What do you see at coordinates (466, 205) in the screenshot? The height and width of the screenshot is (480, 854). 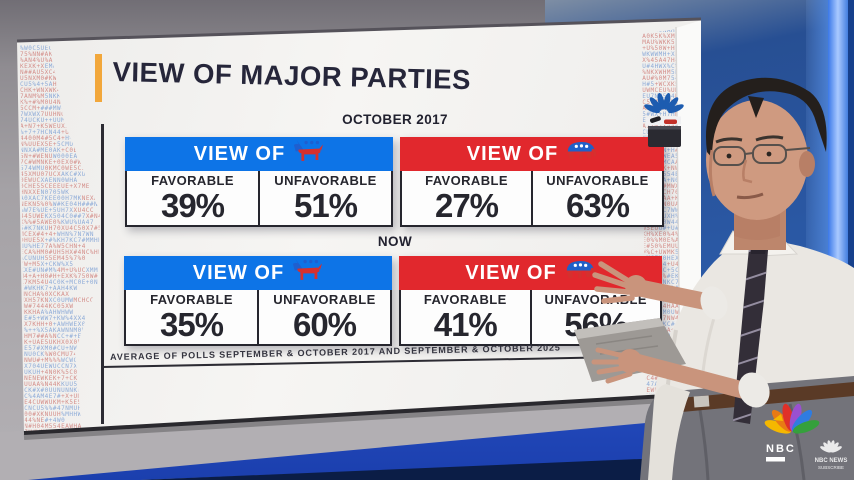 I see `favorable-value: 27%` at bounding box center [466, 205].